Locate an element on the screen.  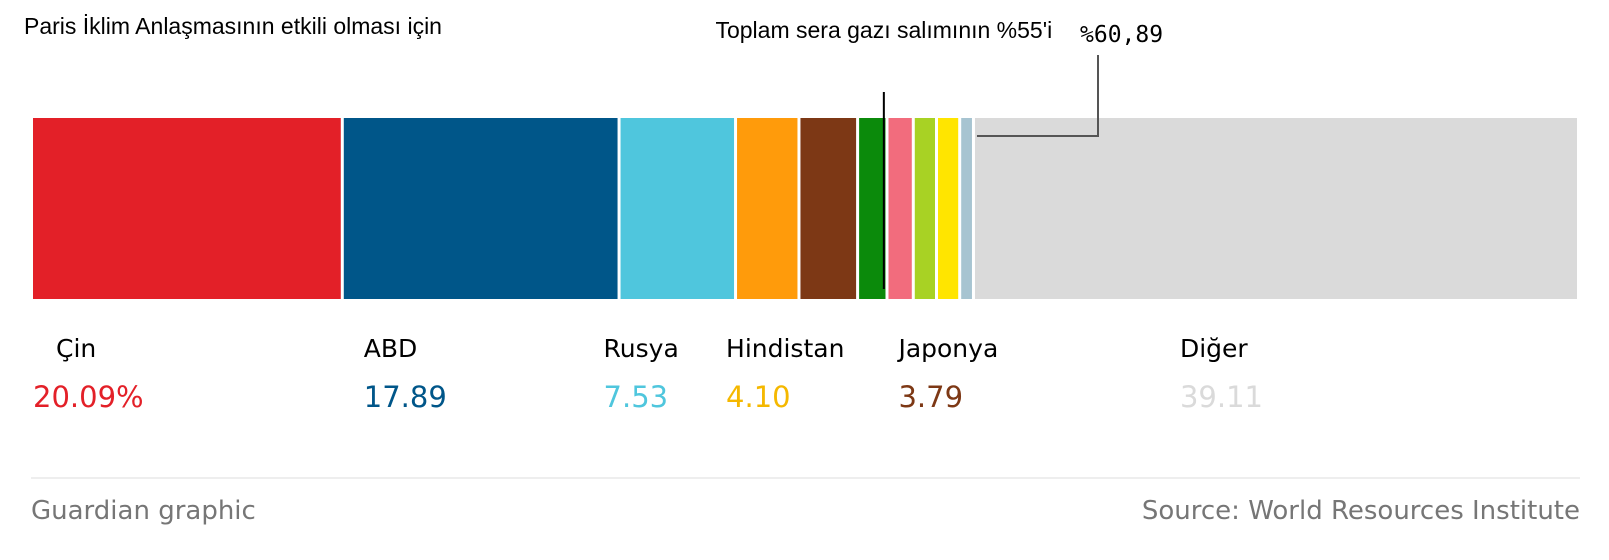
category-label: Çin is located at coordinates (76, 348).